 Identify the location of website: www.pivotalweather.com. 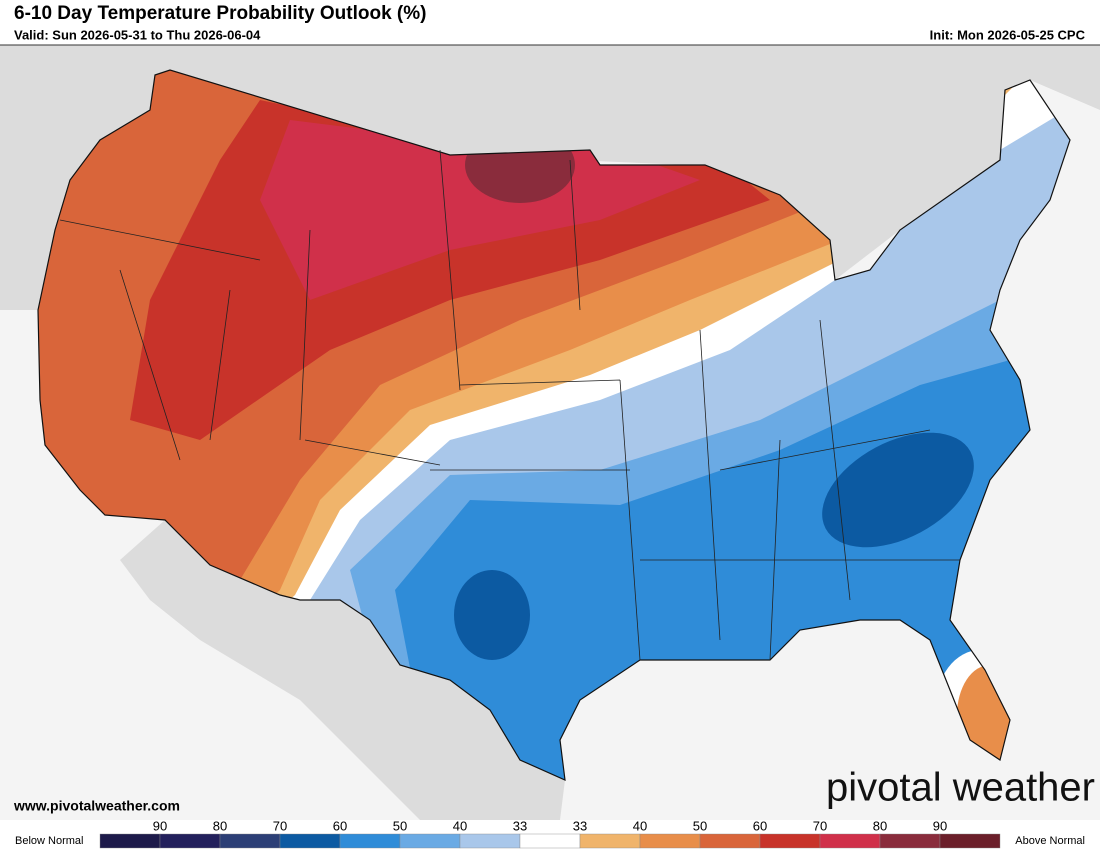
(96, 806).